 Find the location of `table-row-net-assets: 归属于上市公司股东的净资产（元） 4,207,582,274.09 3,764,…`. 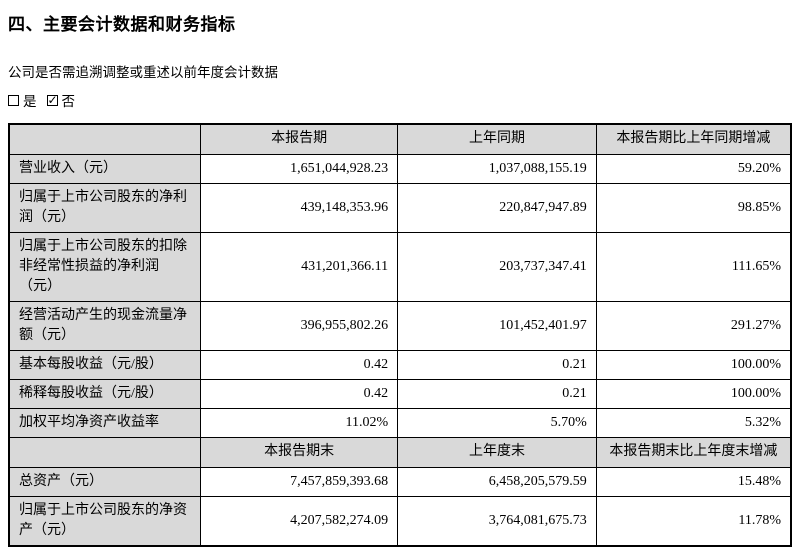

table-row-net-assets: 归属于上市公司股东的净资产（元） 4,207,582,274.09 3,764,… is located at coordinates (400, 520).